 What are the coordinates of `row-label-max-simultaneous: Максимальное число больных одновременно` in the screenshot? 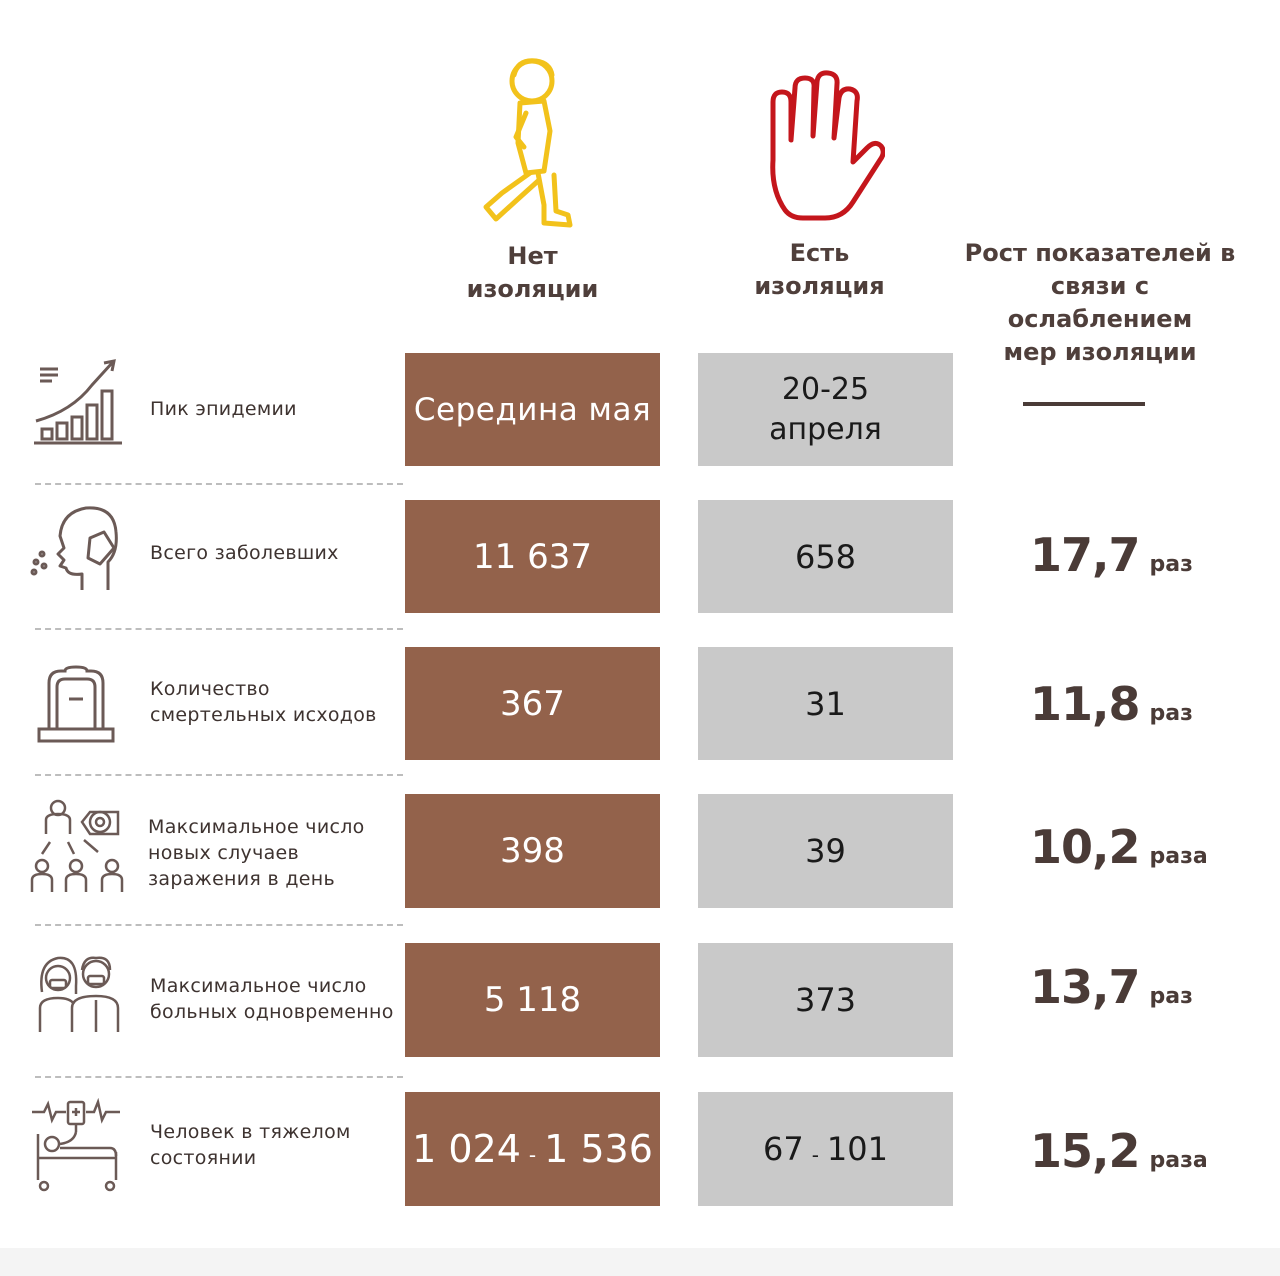 It's located at (280, 999).